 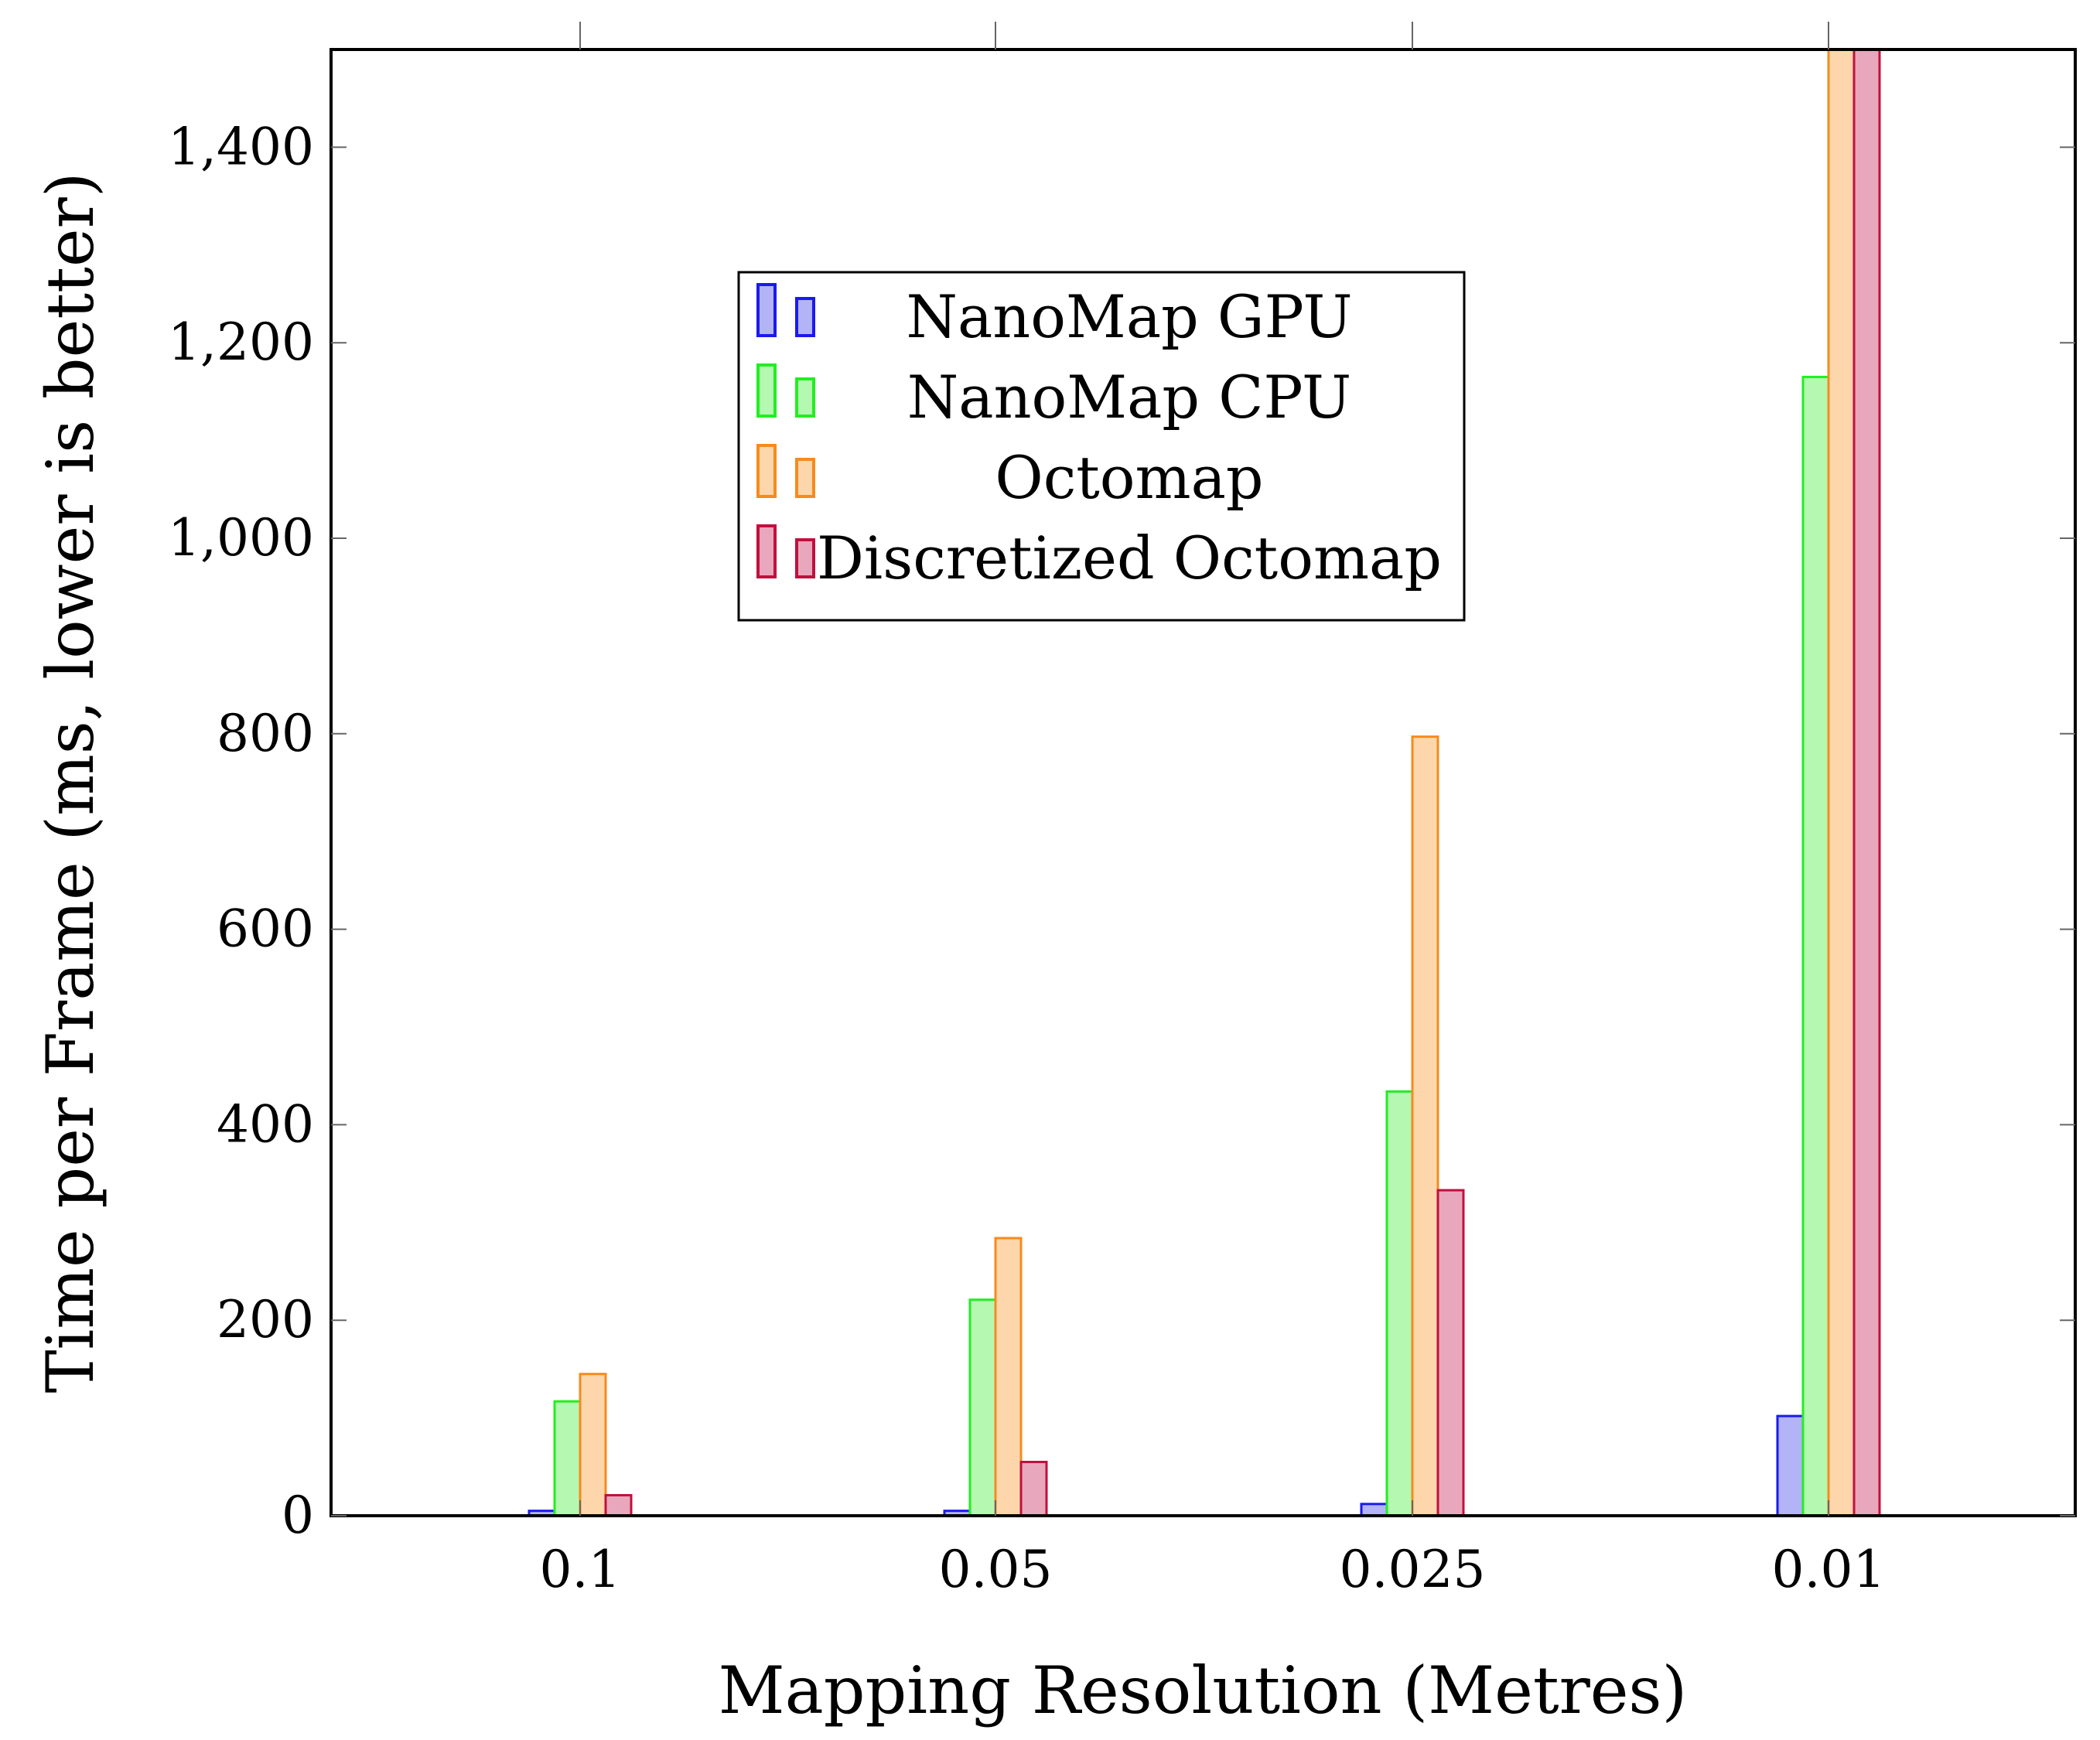 I want to click on x-tick-label: 0.025, so click(x=1413, y=1569).